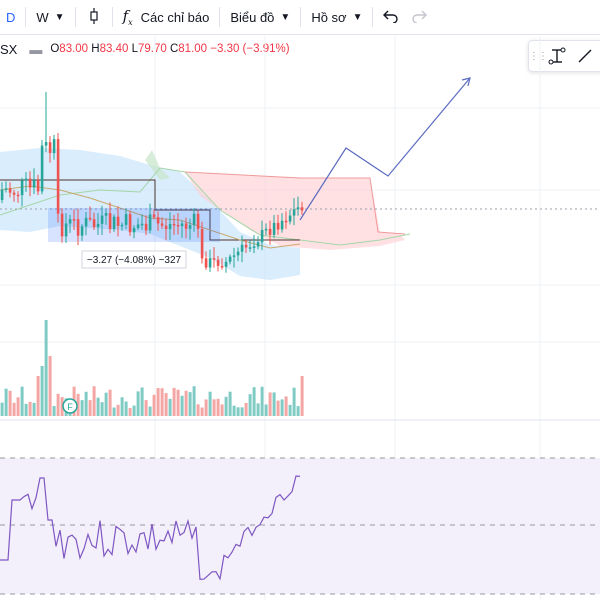 The width and height of the screenshot is (600, 600). I want to click on profile-button: Hồ sơ ▼, so click(336, 17).